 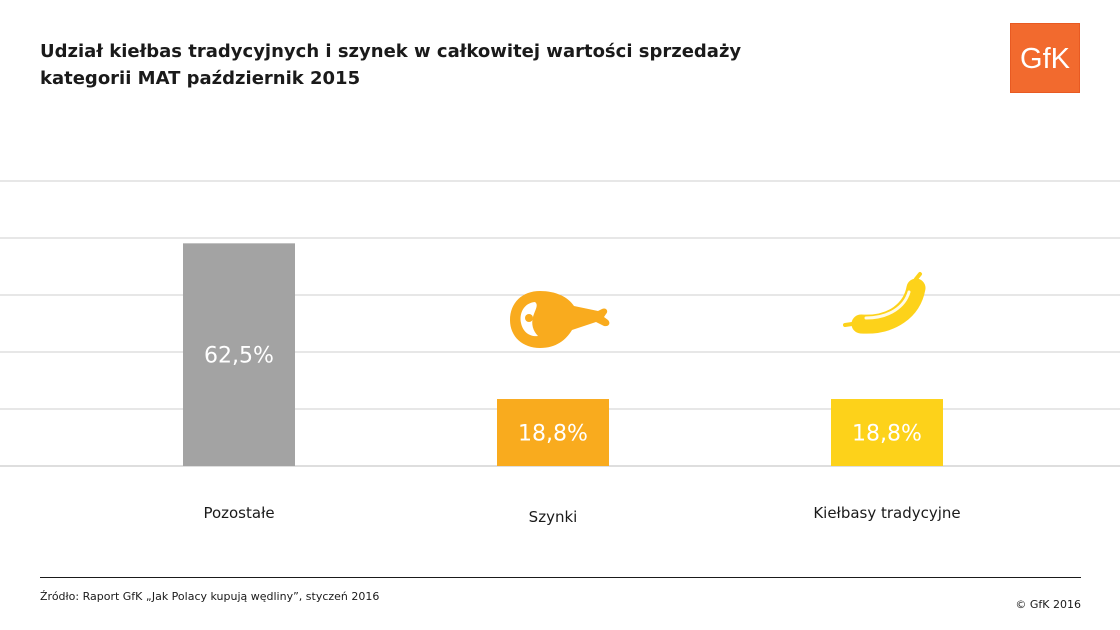 I want to click on gfk-logo-mark: GfK, so click(x=1045, y=59).